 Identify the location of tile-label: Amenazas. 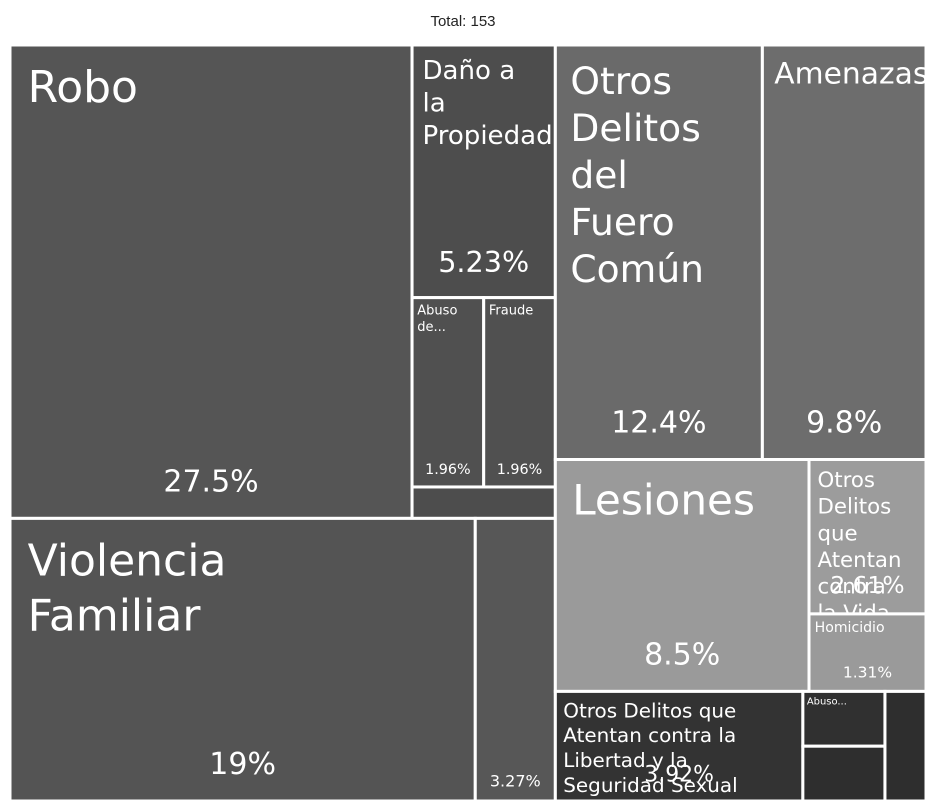
(850, 74).